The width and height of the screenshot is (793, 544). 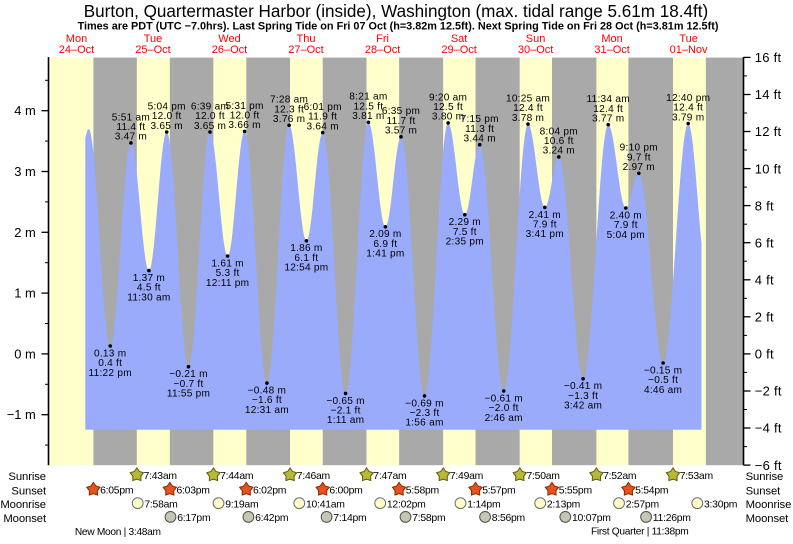 I want to click on svg-text: 5:58pm, so click(x=422, y=491).